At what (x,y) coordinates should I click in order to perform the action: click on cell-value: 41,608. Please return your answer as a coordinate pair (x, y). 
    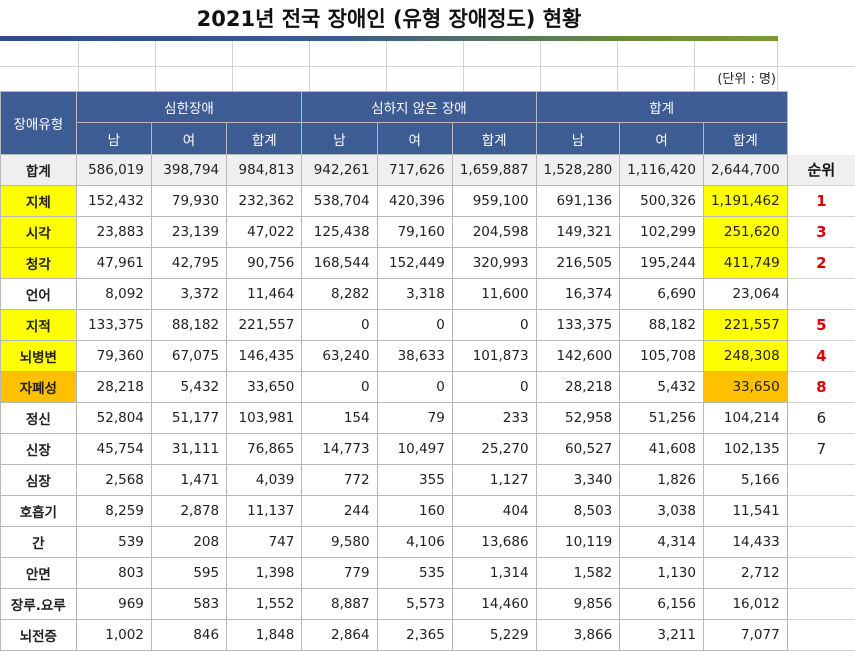
    Looking at the image, I should click on (661, 449).